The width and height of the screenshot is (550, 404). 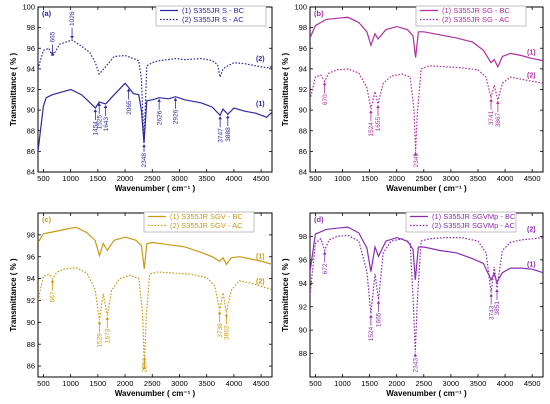 What do you see at coordinates (227, 326) in the screenshot?
I see `peak-annotation: 3862` at bounding box center [227, 326].